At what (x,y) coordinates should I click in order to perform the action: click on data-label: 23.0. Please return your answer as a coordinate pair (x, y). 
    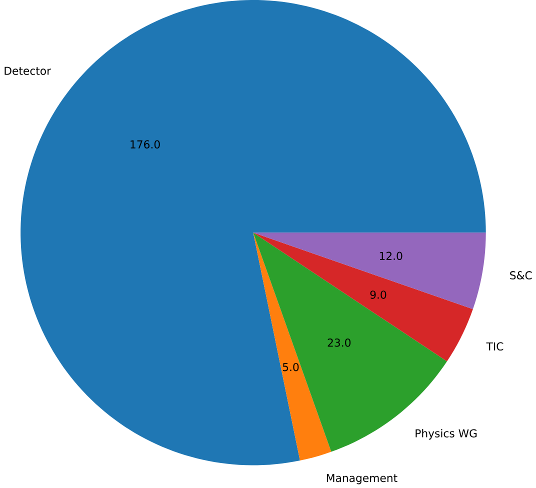
    Looking at the image, I should click on (339, 342).